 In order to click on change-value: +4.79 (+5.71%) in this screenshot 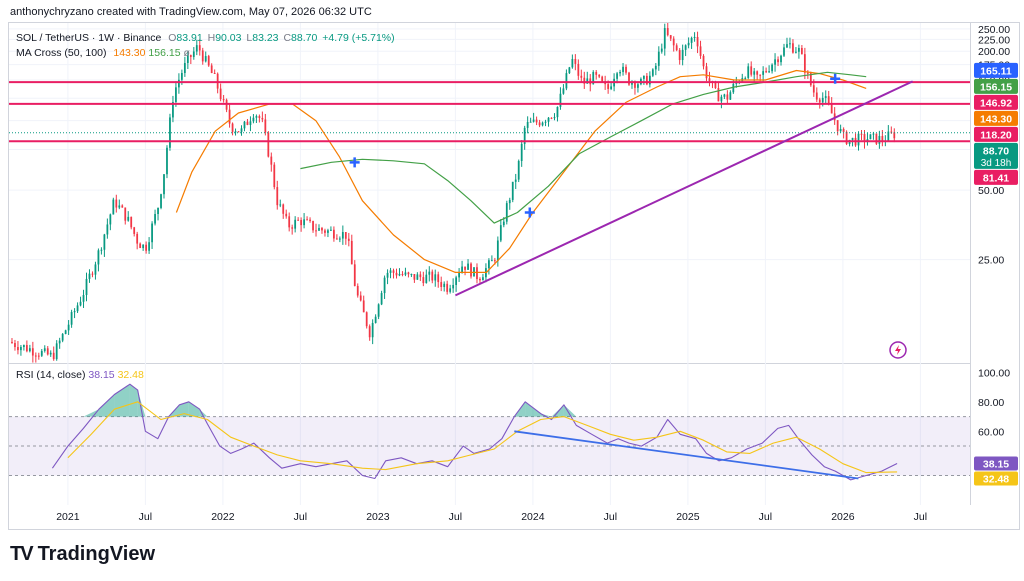, I will do `click(358, 38)`.